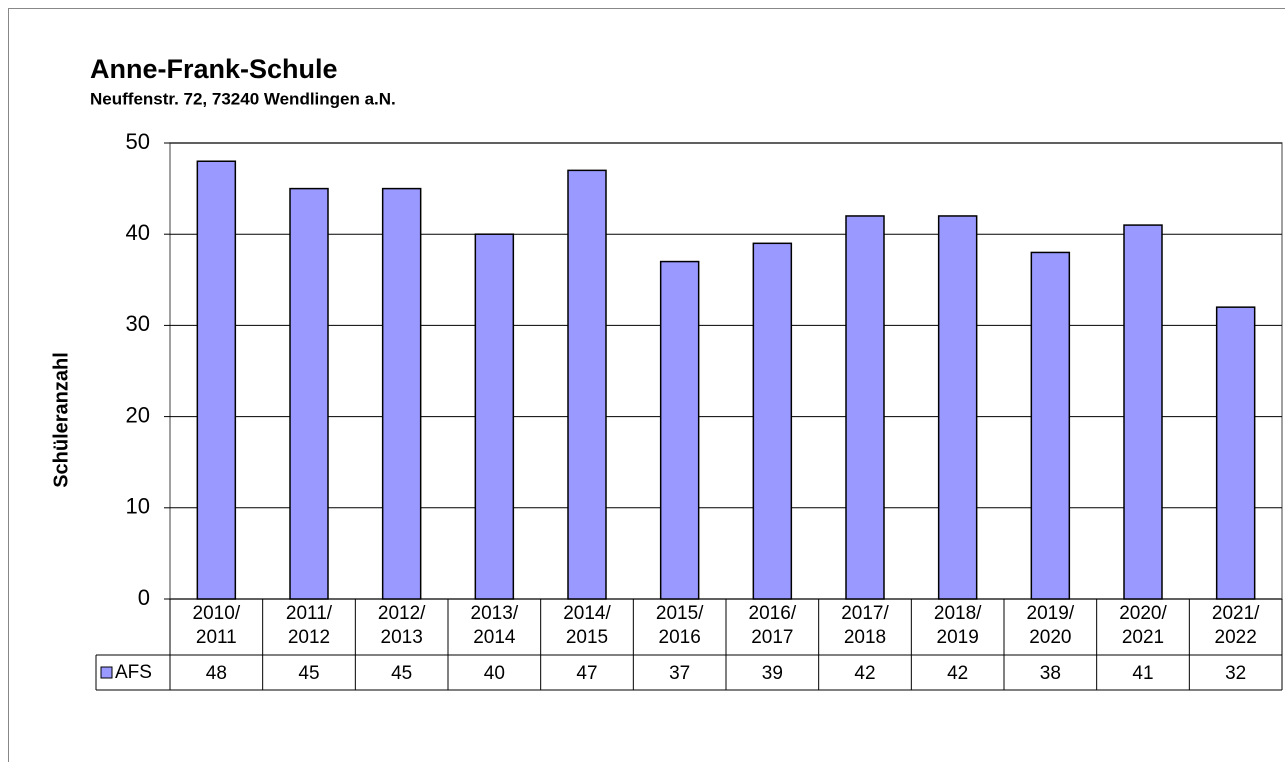  I want to click on y-tick-label: 20, so click(138, 414).